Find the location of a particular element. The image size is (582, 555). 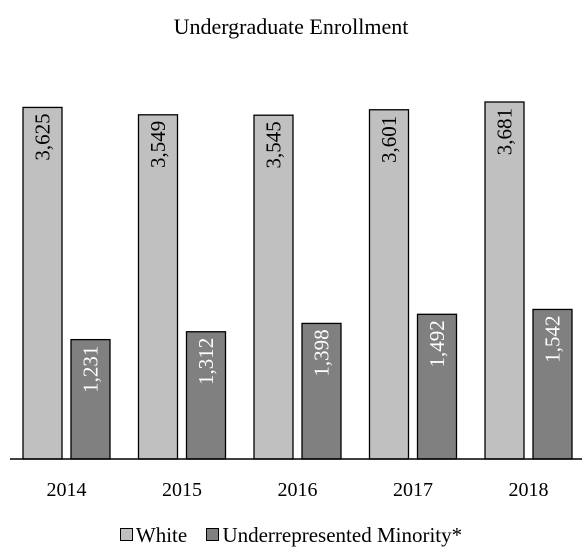

x-tick-label-2017: 2017 is located at coordinates (413, 490).